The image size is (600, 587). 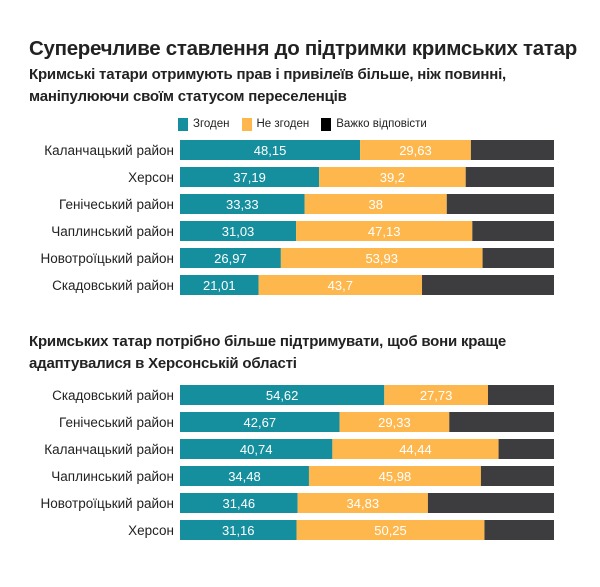 I want to click on bar-row: Чаплинський район 34,48 45,98, so click(x=302, y=476).